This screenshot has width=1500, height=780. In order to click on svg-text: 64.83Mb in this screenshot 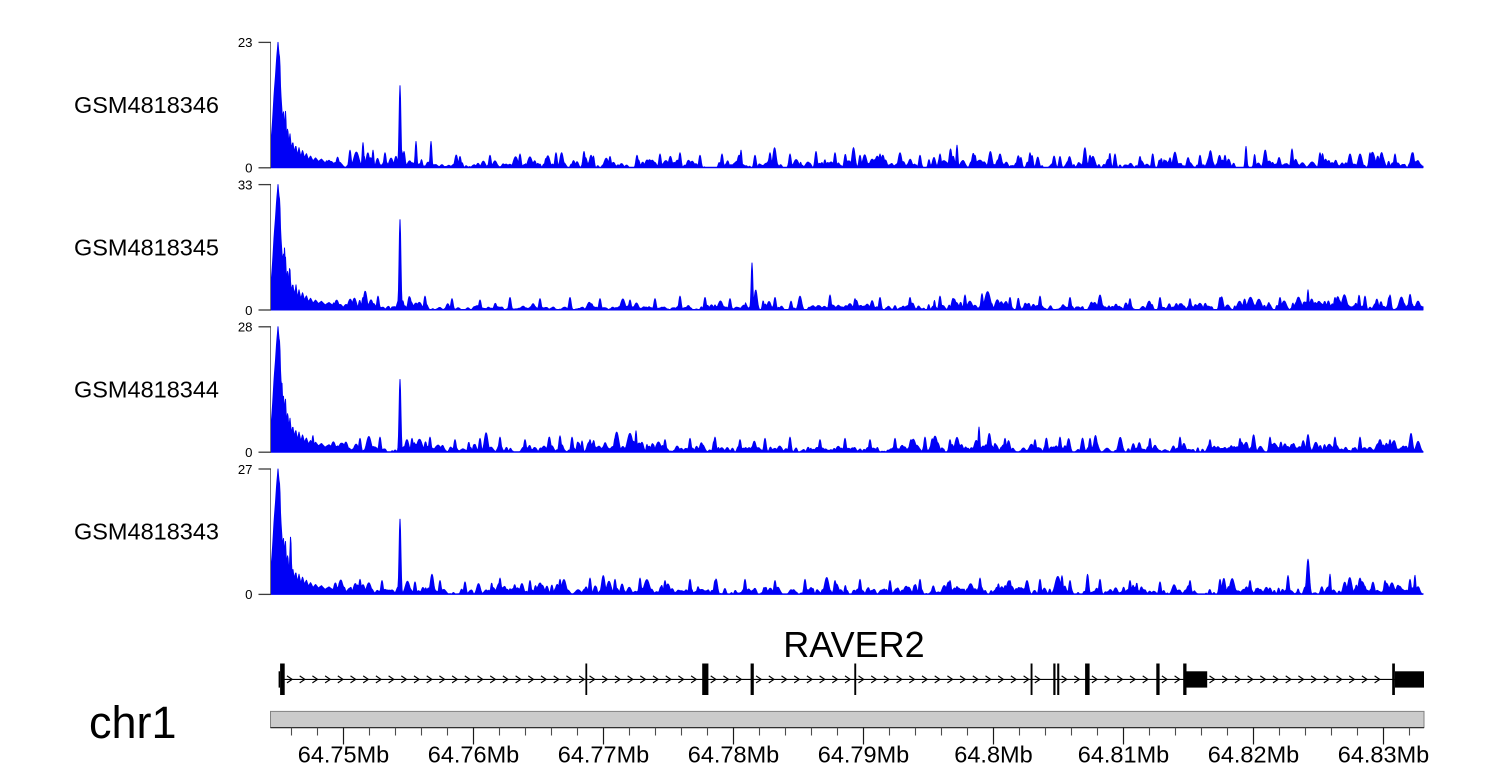, I will do `click(1383, 755)`.